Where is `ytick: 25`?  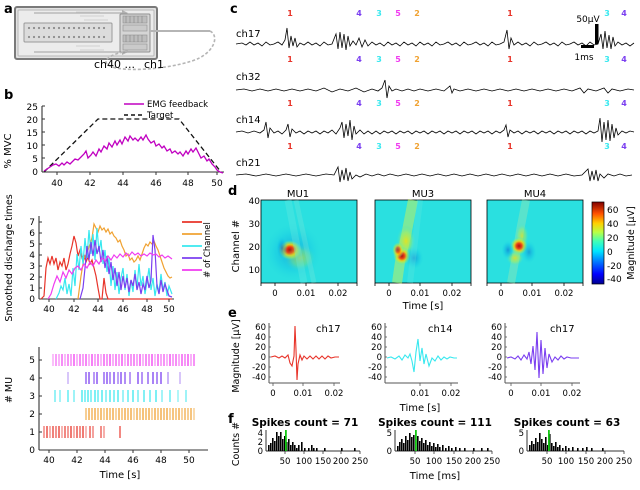 ytick: 25 is located at coordinates (32, 108).